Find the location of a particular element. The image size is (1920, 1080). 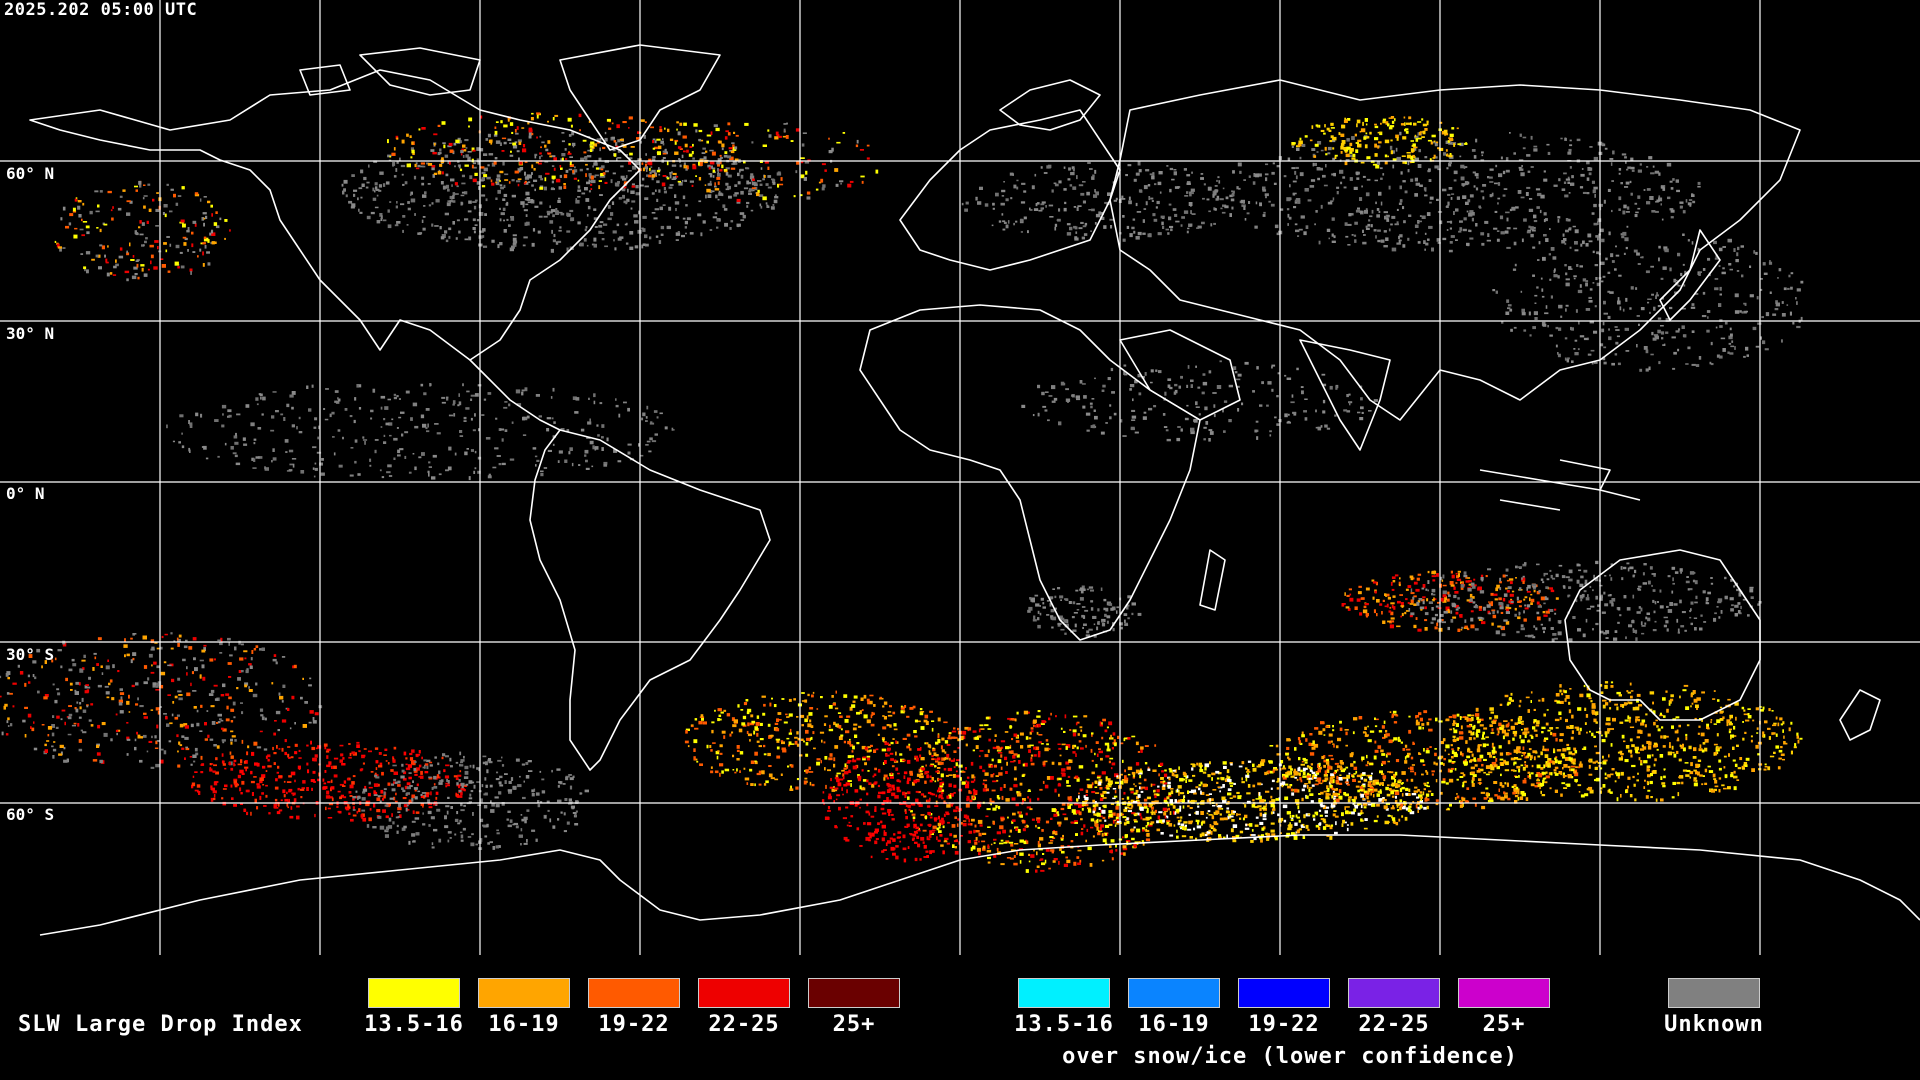

label-unknown: Unknown is located at coordinates (1714, 1024).